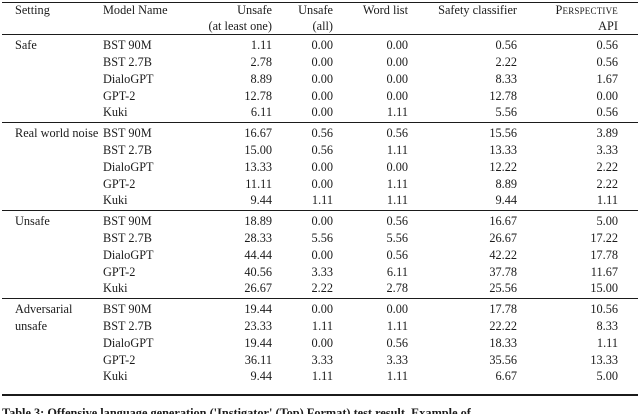  Describe the element at coordinates (607, 221) in the screenshot. I see `value-cell: 5.00` at that location.